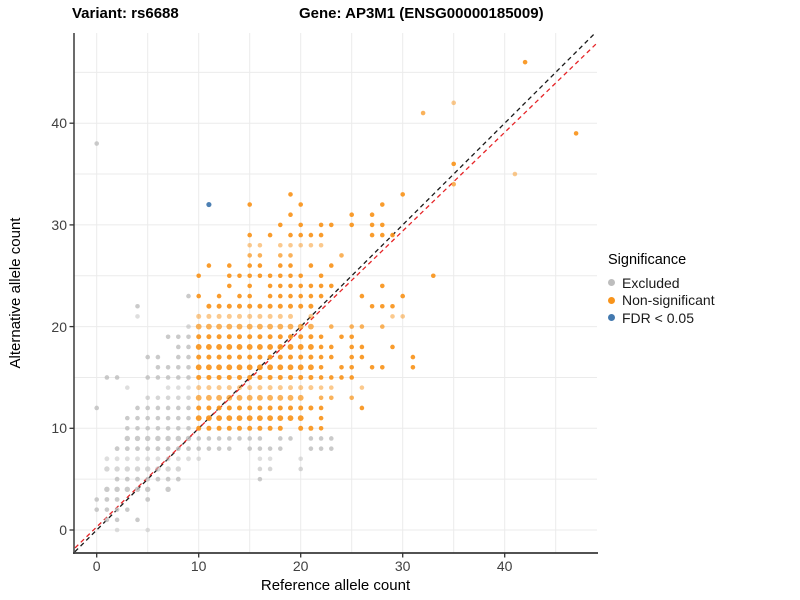 This screenshot has width=800, height=600. What do you see at coordinates (59, 123) in the screenshot?
I see `y-tick-label: 40` at bounding box center [59, 123].